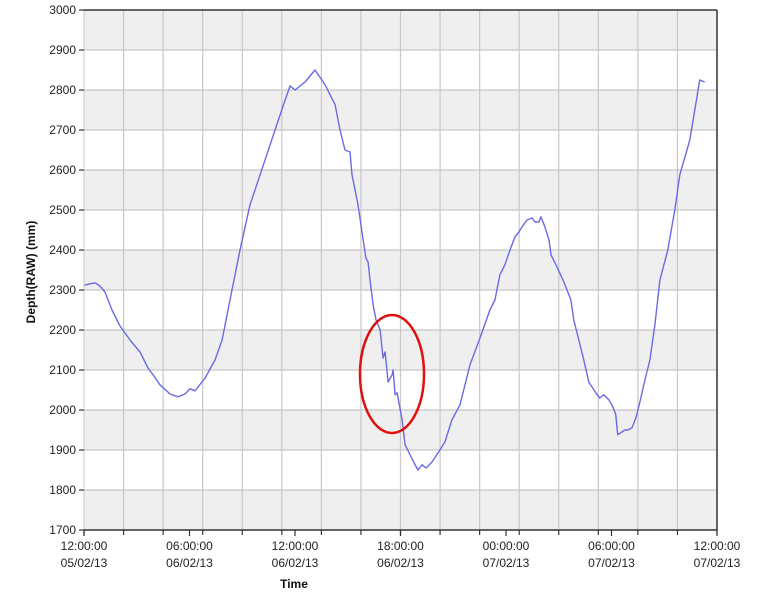  Describe the element at coordinates (62, 130) in the screenshot. I see `y-tick-label: 2700` at that location.